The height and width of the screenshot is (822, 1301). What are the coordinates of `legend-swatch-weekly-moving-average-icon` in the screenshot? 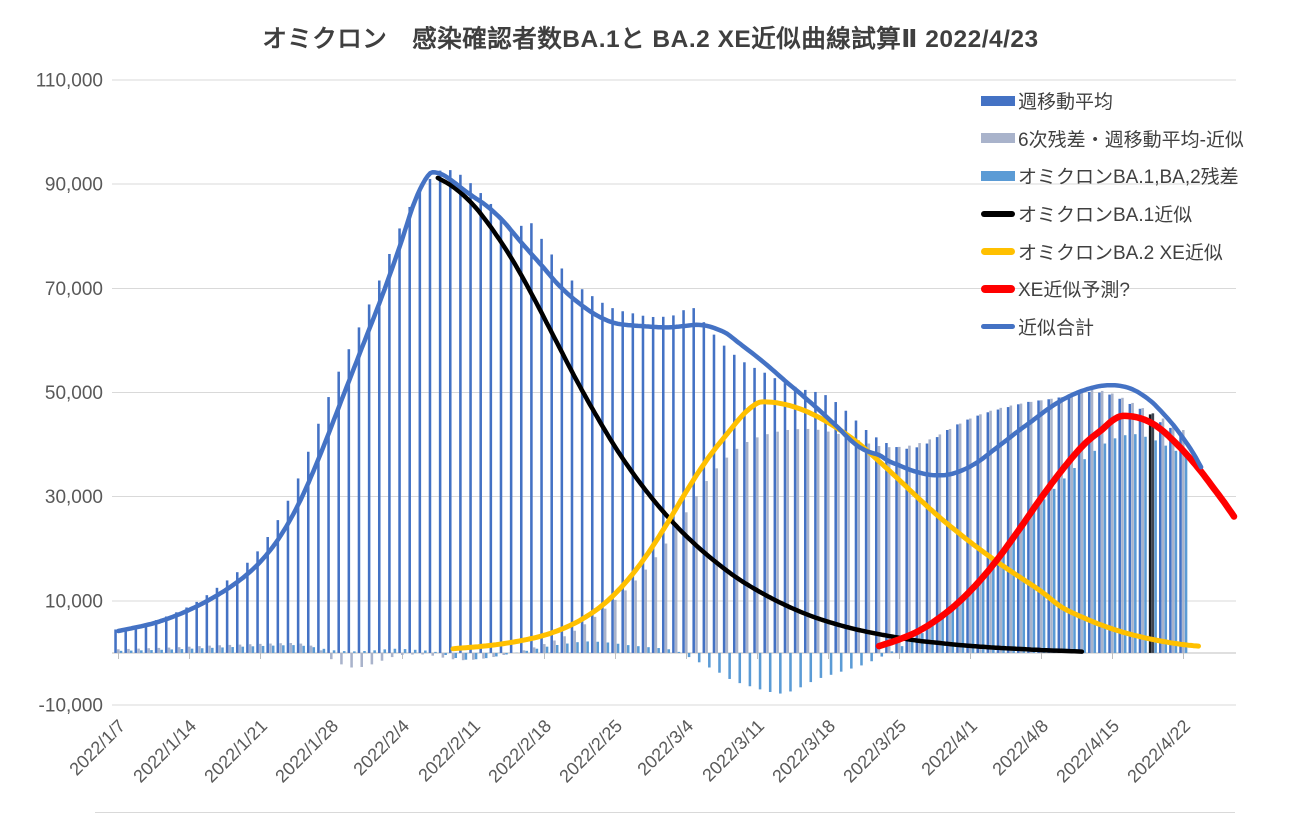 It's located at (998, 100).